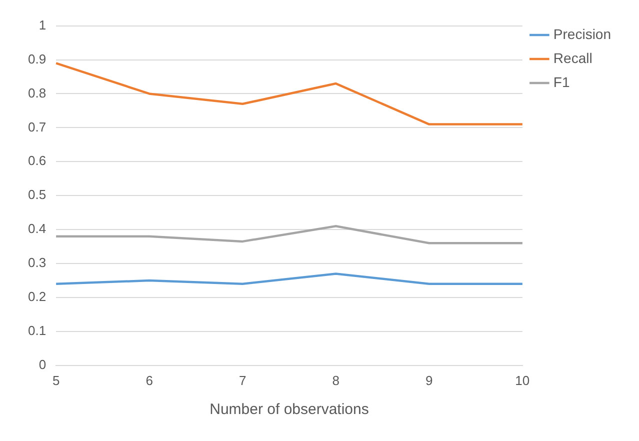  What do you see at coordinates (42, 364) in the screenshot?
I see `y-tick-label: 0` at bounding box center [42, 364].